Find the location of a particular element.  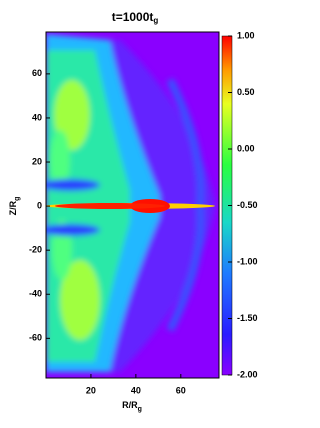

y-axis-label: Z/Rg is located at coordinates (14, 206).